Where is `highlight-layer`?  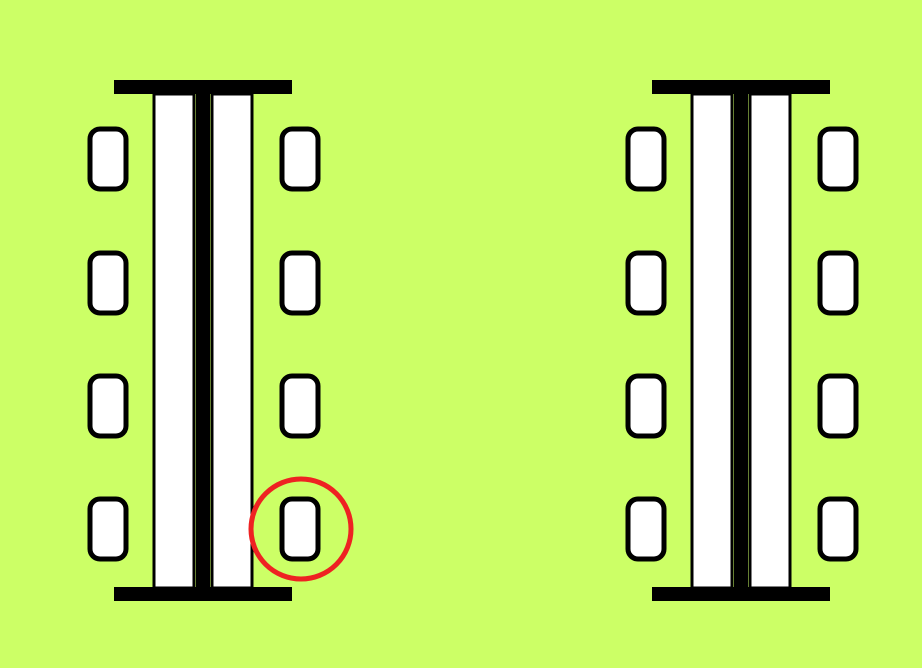
highlight-layer is located at coordinates (301, 529).